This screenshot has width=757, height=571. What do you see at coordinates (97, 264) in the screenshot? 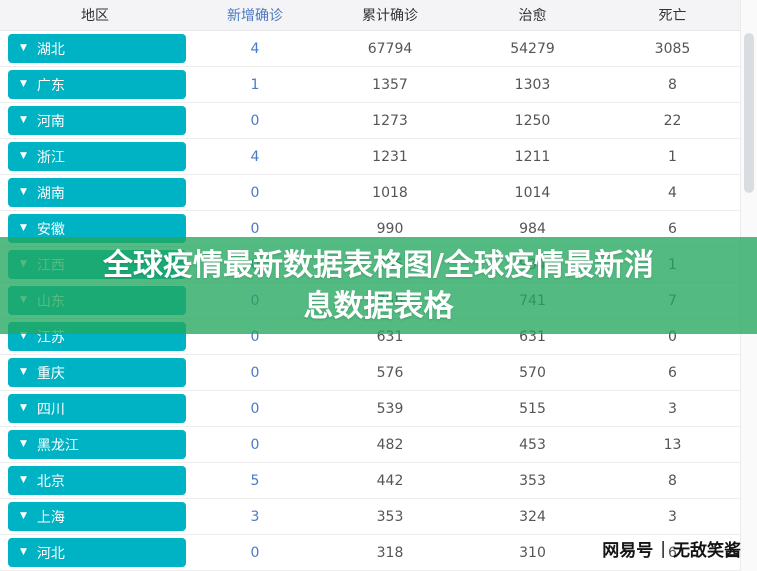
I see `region-expand-button: ▼ 江西` at bounding box center [97, 264].